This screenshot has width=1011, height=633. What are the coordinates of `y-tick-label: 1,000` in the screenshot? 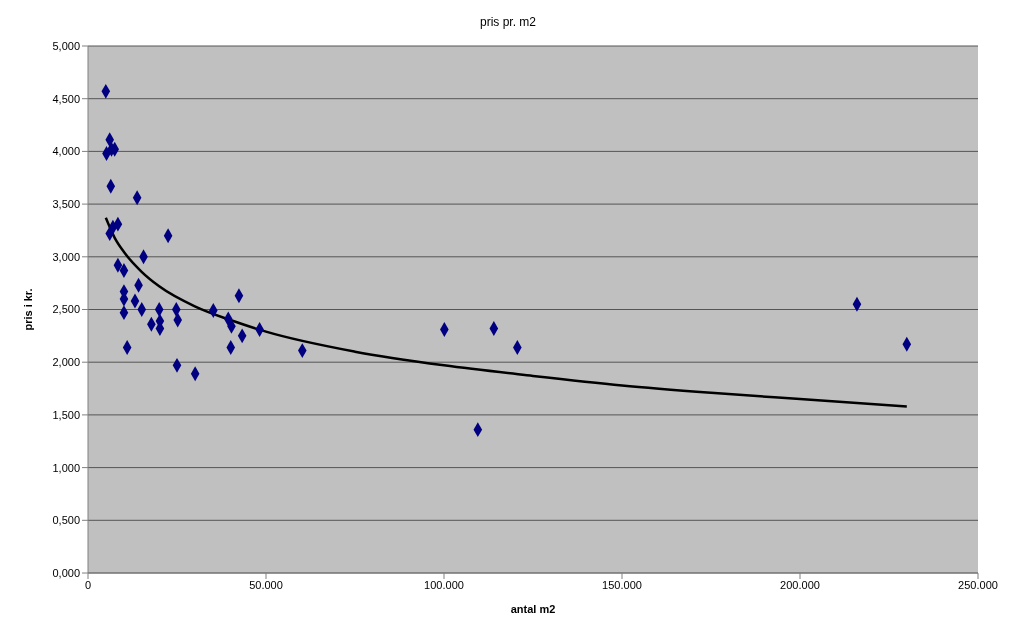 It's located at (66, 467).